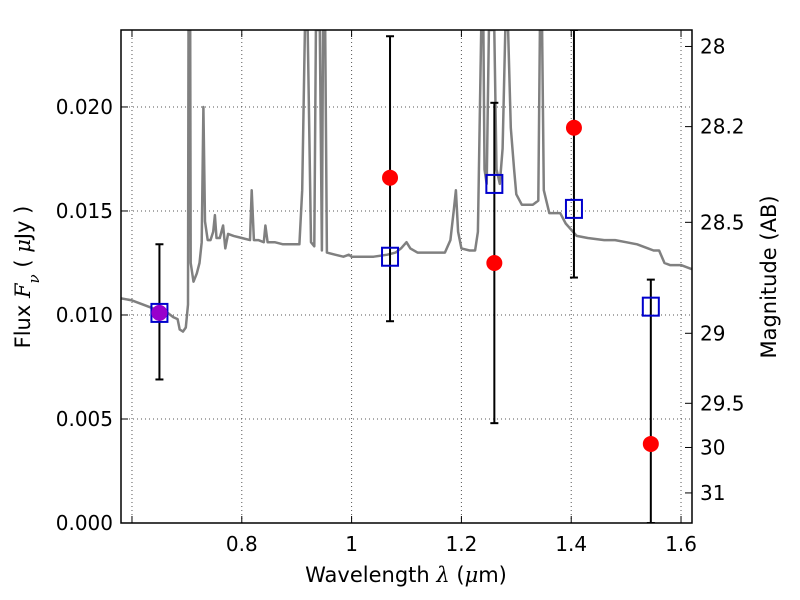 The width and height of the screenshot is (800, 600). I want to click on x-label-unit-rest: m), so click(492, 575).